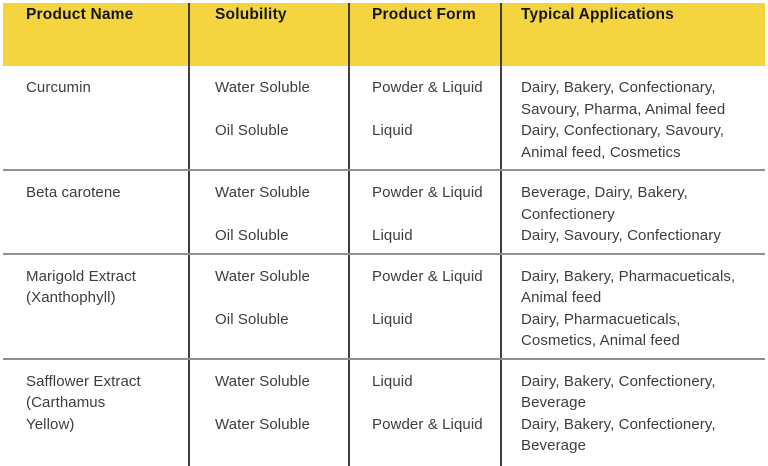 The height and width of the screenshot is (466, 768). What do you see at coordinates (568, 214) in the screenshot?
I see `applications-line: Confectionery` at bounding box center [568, 214].